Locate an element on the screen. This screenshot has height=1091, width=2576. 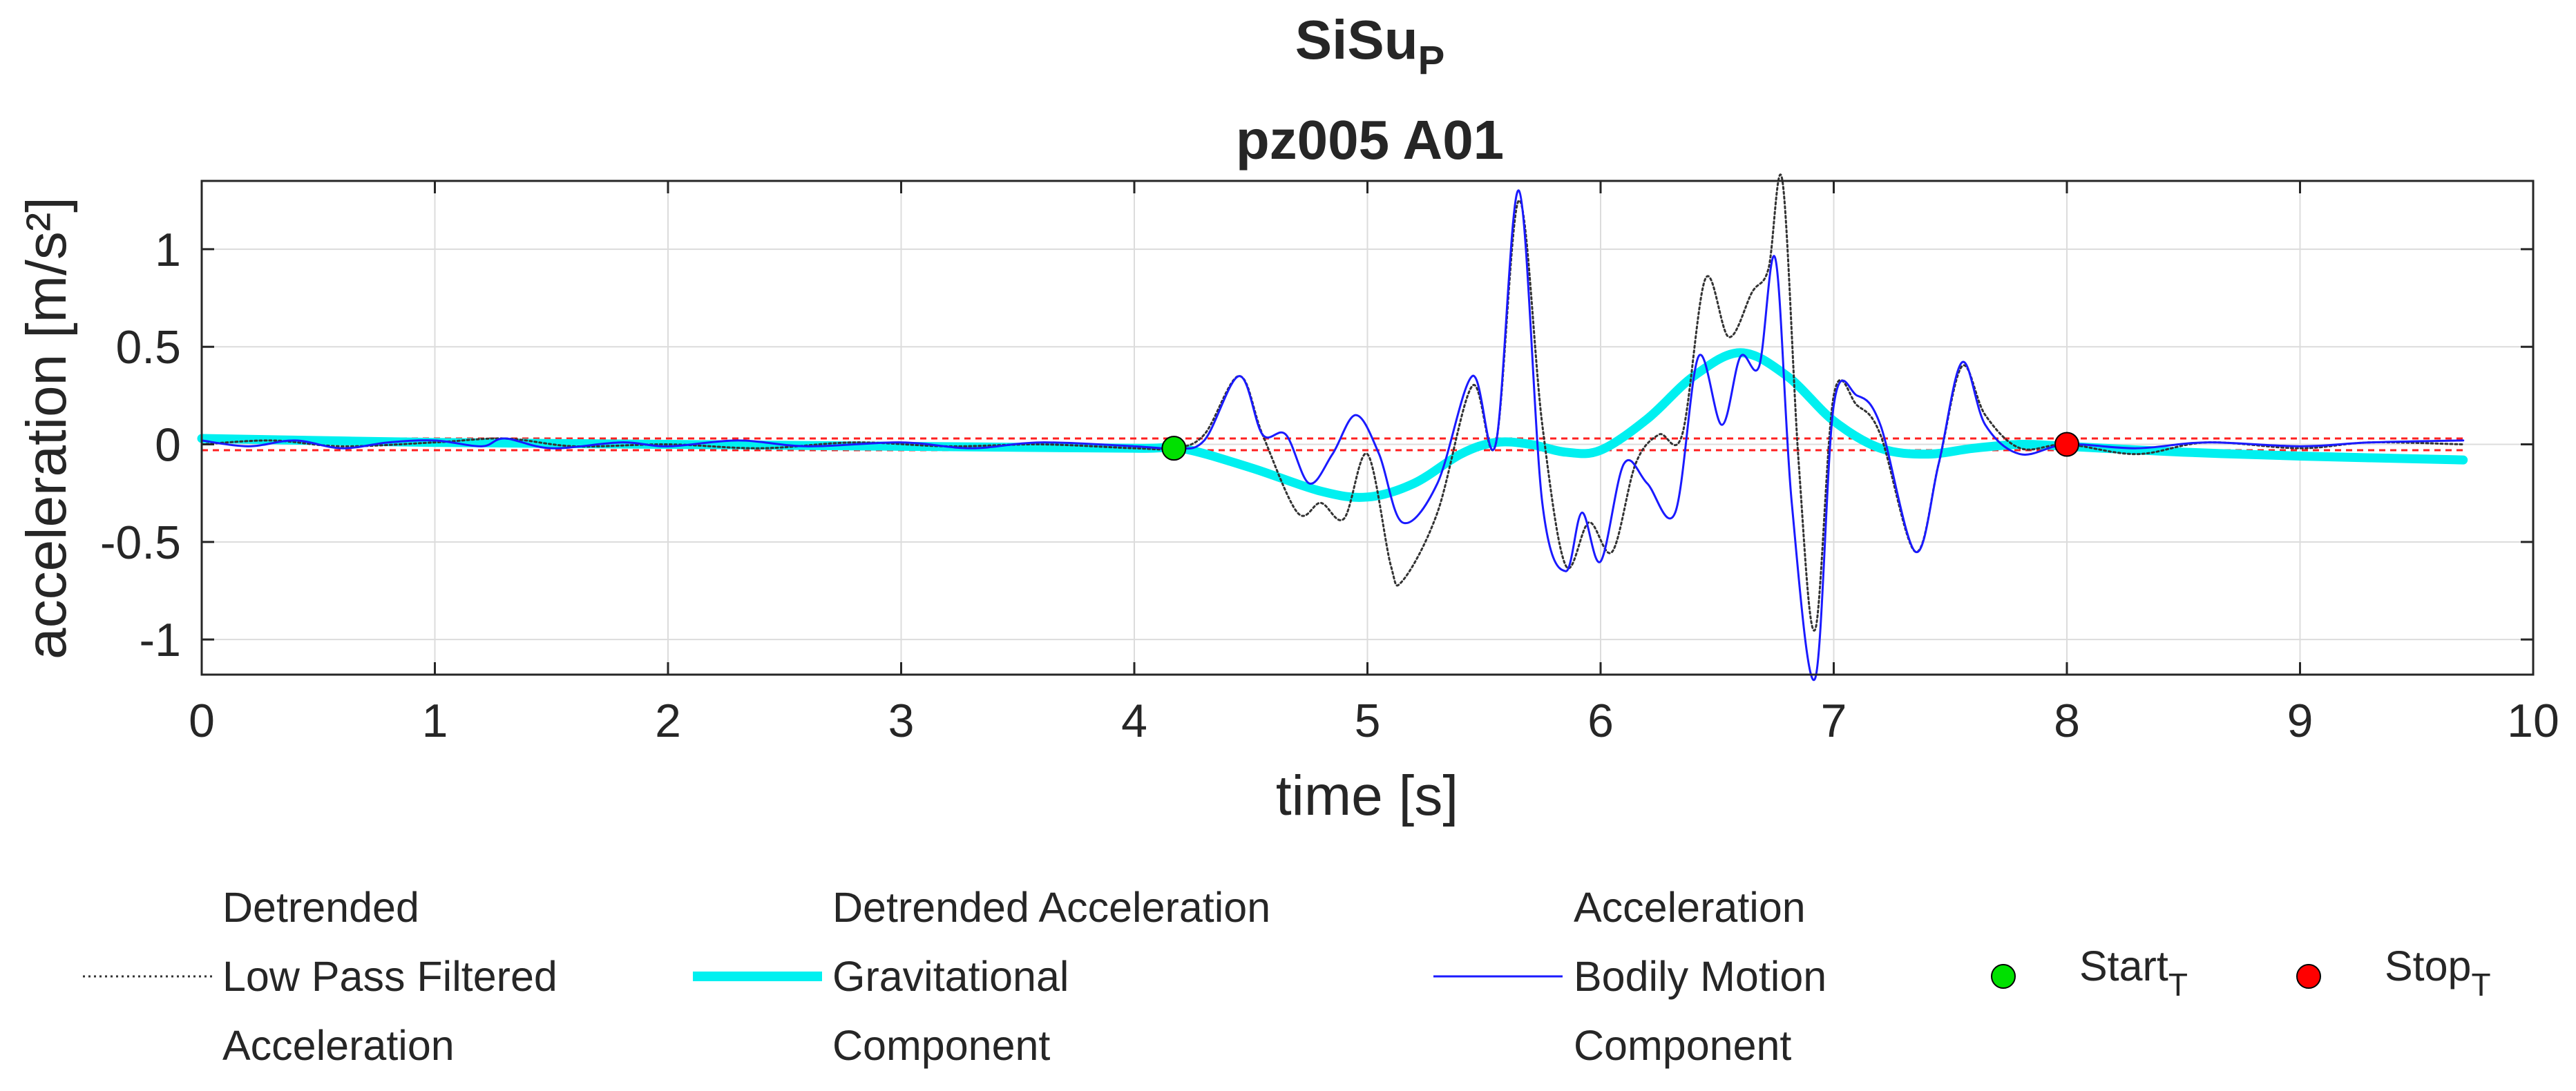
legend-label-bodily-1: Acceleration is located at coordinates (1690, 908).